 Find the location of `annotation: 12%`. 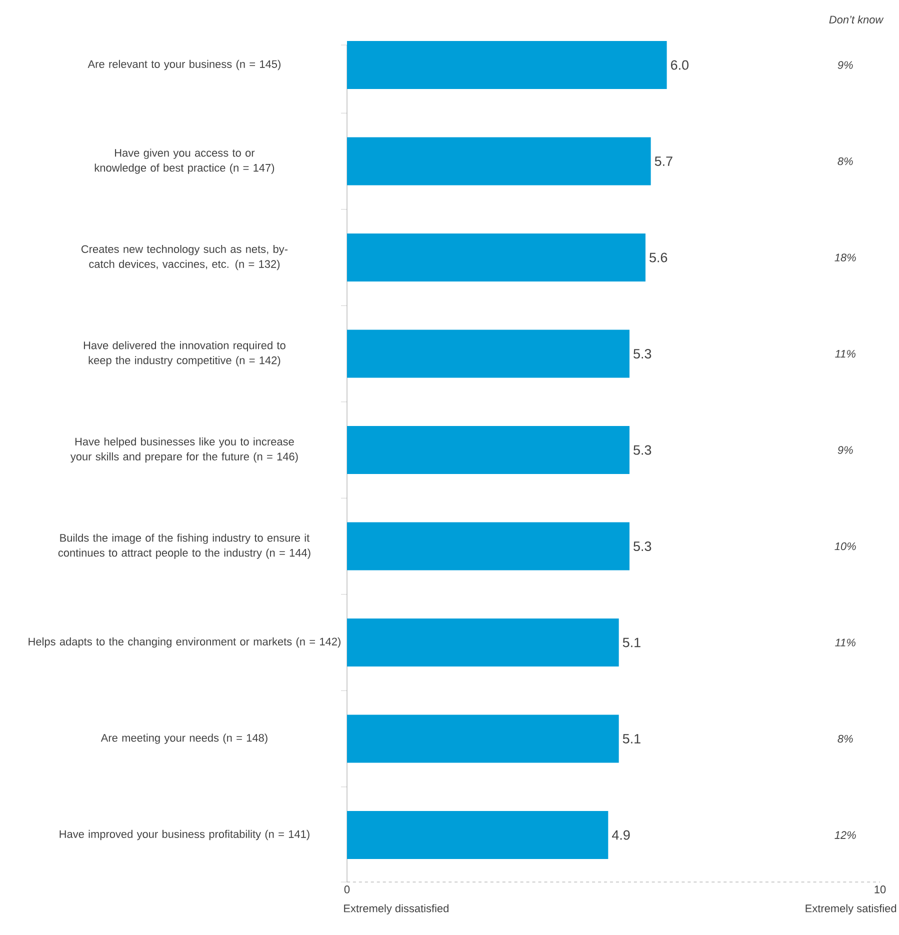

annotation: 12% is located at coordinates (845, 835).